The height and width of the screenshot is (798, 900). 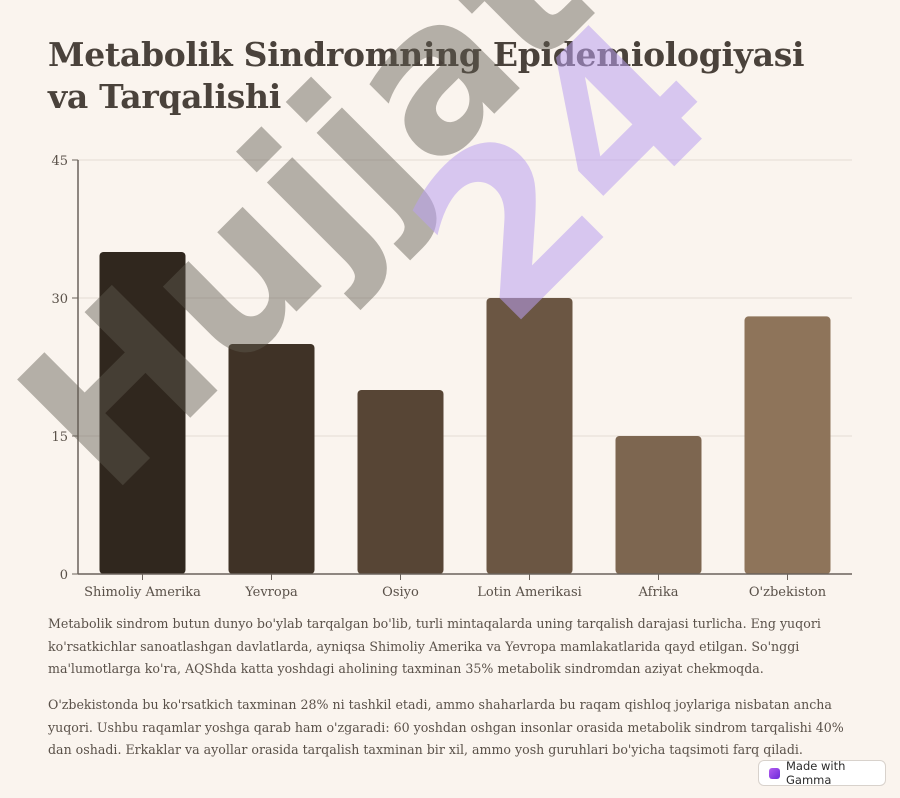 What do you see at coordinates (788, 592) in the screenshot?
I see `x-tick-label: O'zbekiston` at bounding box center [788, 592].